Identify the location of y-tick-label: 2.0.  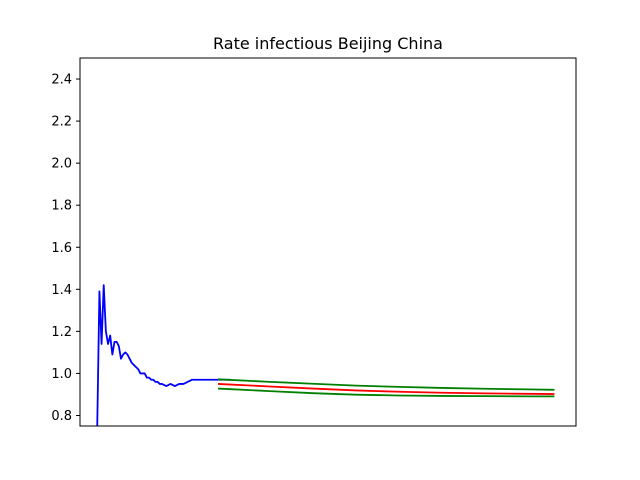
(61, 164).